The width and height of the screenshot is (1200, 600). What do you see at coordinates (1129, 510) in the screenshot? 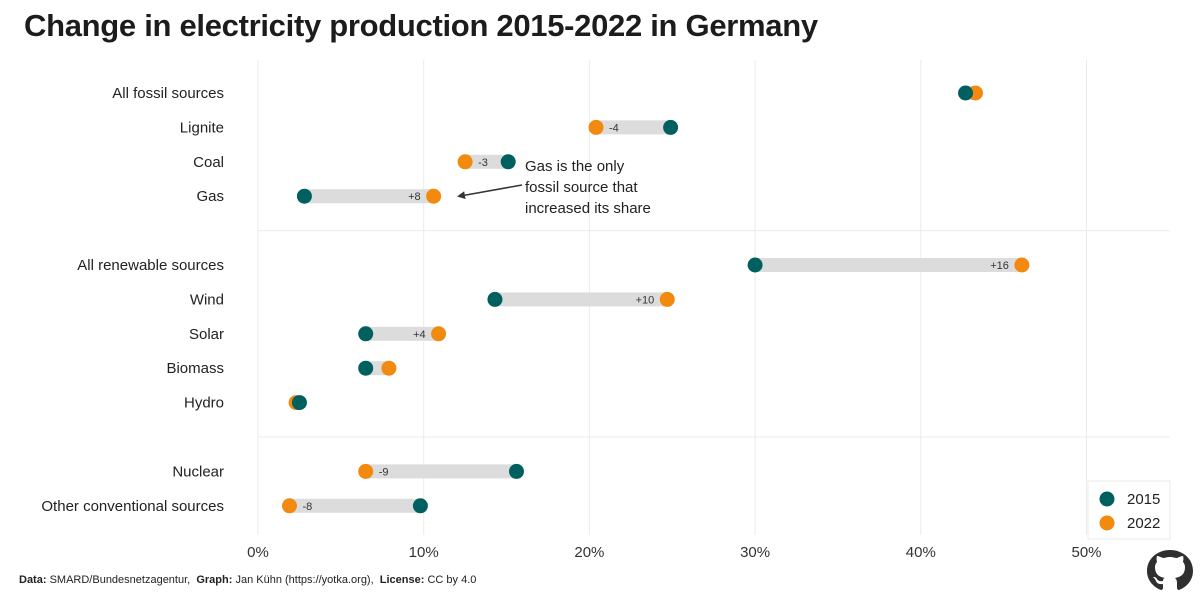
I see `legend-box` at bounding box center [1129, 510].